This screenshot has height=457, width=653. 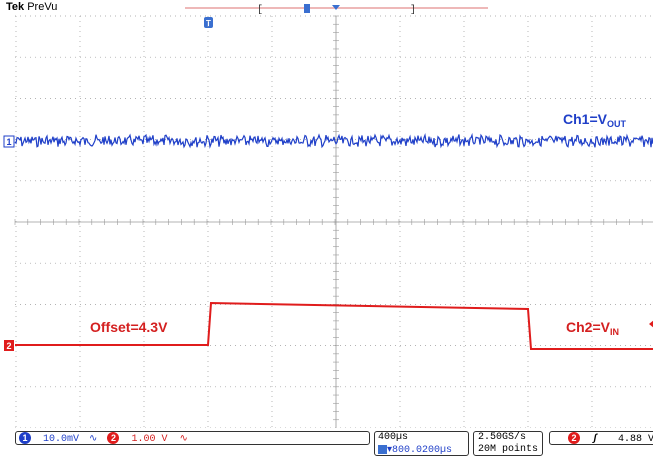 What do you see at coordinates (15, 7) in the screenshot?
I see `brand-logo: Tek` at bounding box center [15, 7].